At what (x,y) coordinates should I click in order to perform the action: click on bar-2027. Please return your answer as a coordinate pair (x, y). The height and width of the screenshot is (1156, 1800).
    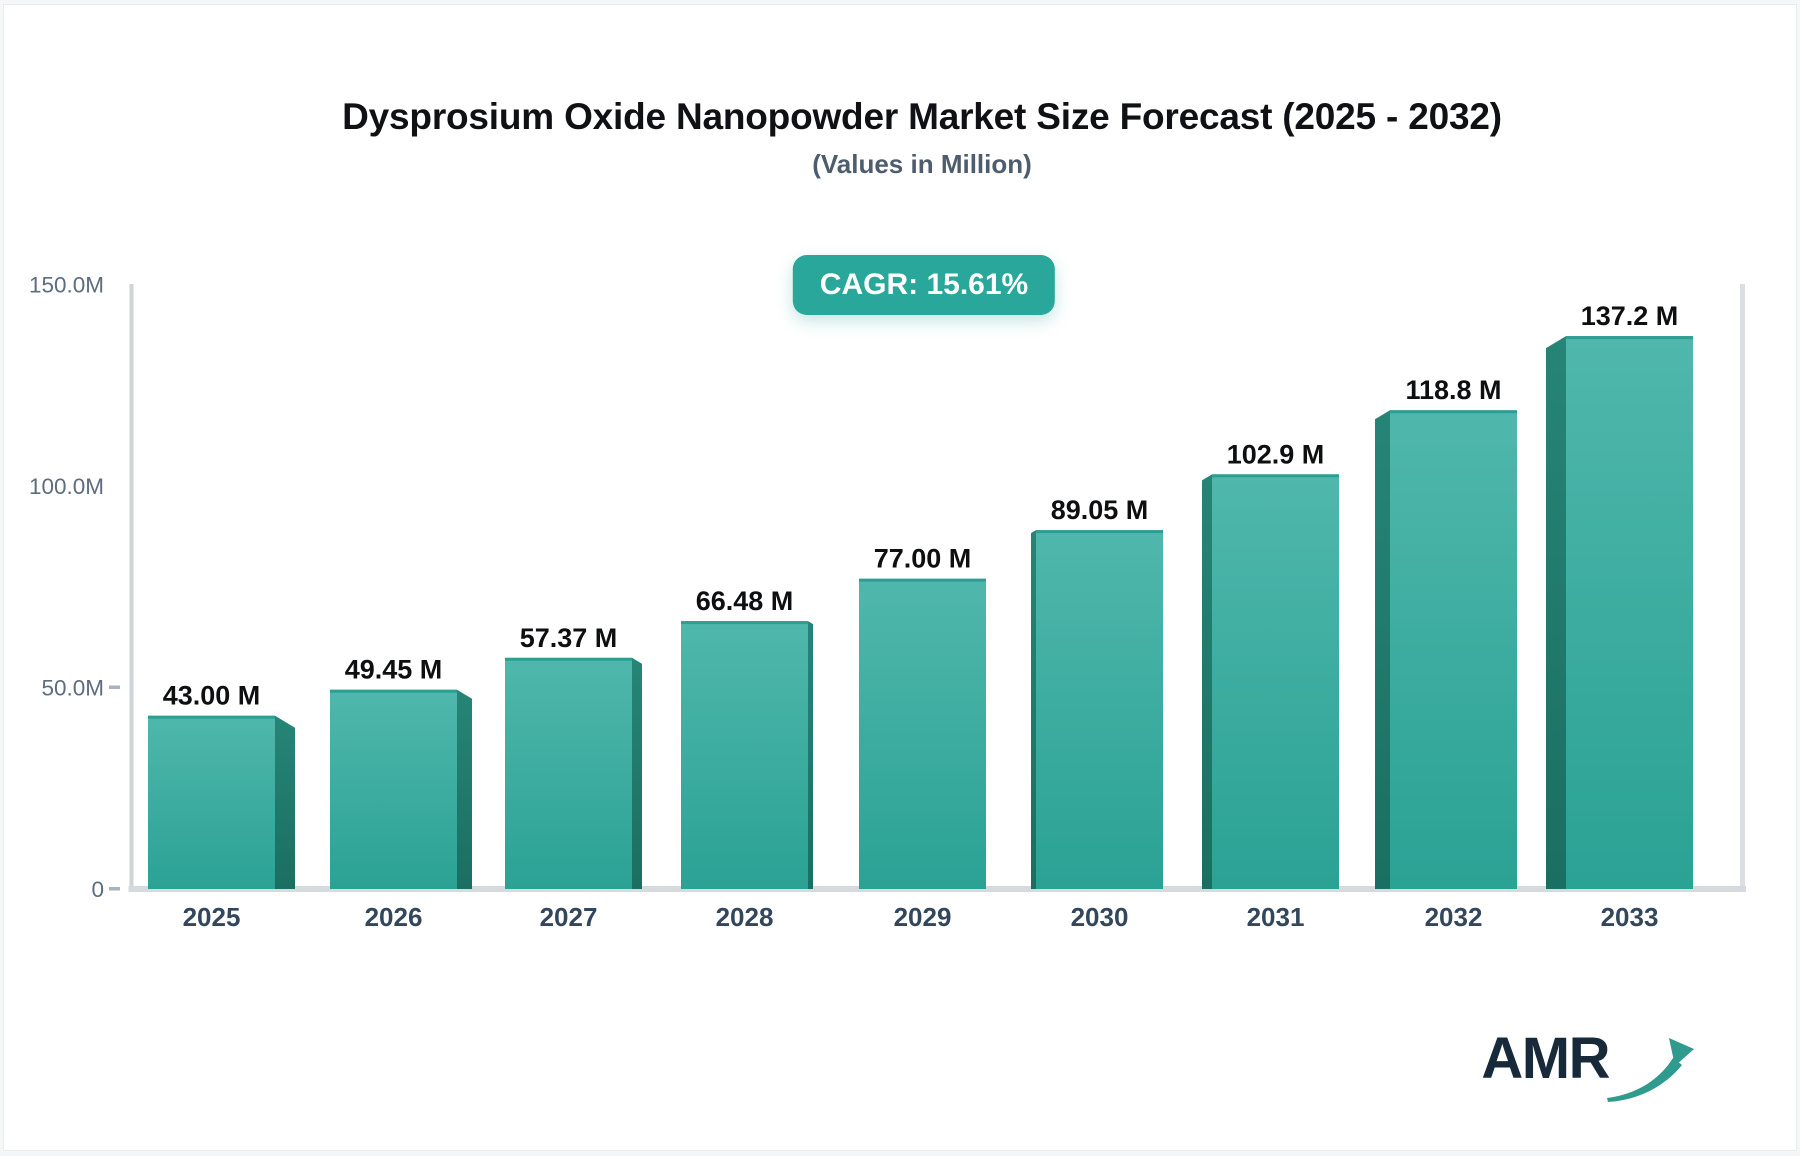
    Looking at the image, I should click on (568, 773).